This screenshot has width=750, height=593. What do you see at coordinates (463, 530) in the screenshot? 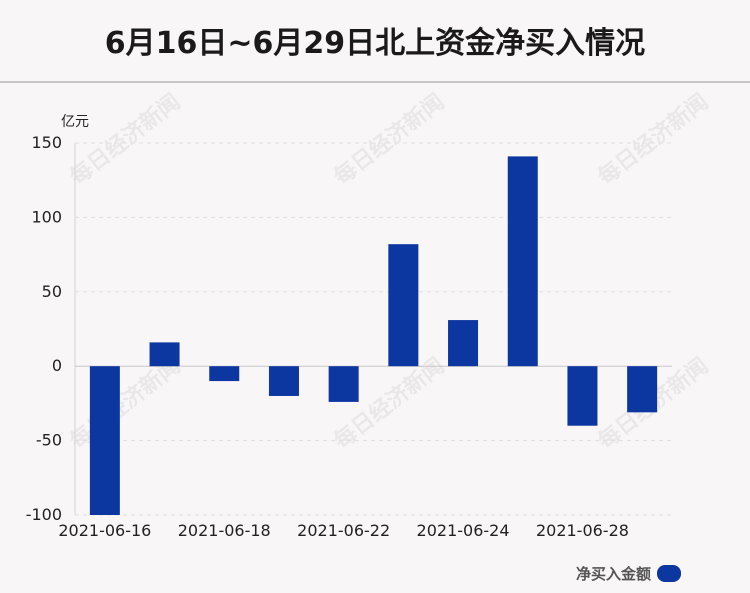
I see `x-tick-label: 2021-06-24` at bounding box center [463, 530].